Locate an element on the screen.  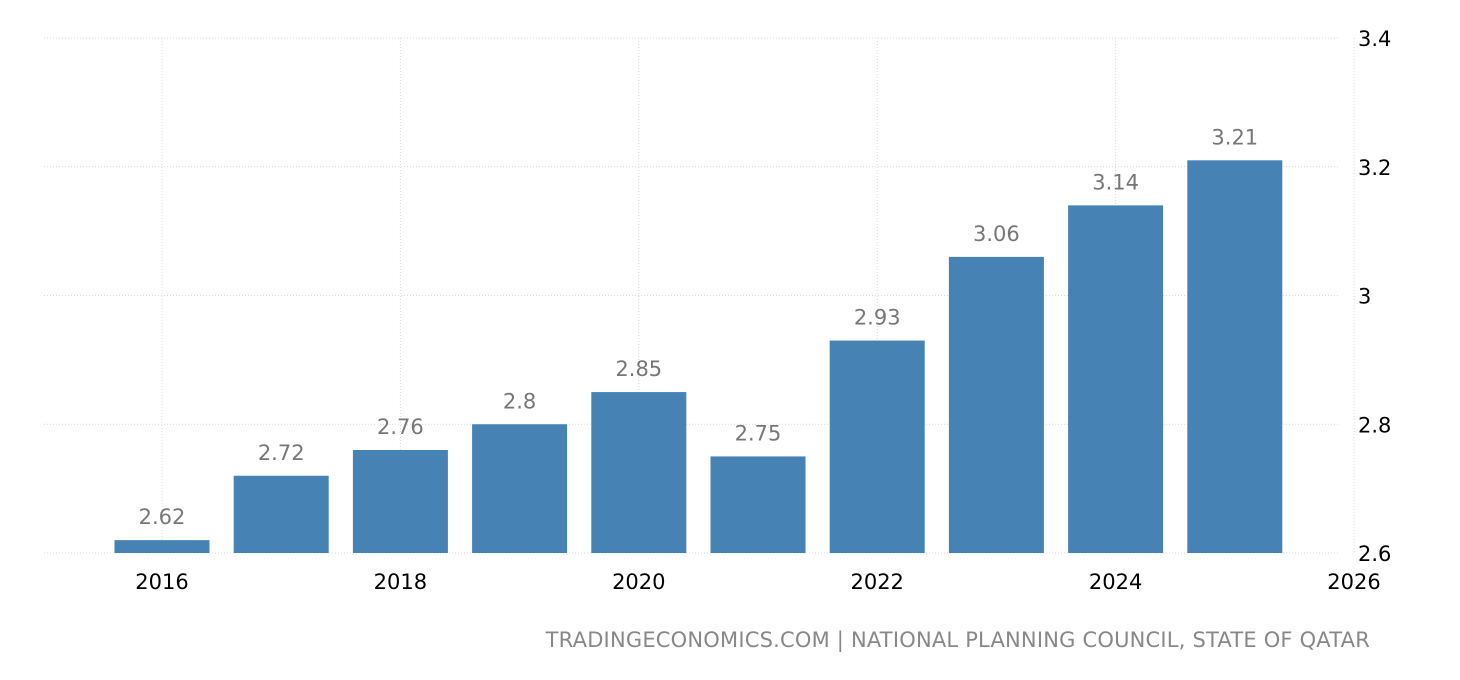
x-axis: 2016 2018 2020 2022 2024 2026 is located at coordinates (757, 582).